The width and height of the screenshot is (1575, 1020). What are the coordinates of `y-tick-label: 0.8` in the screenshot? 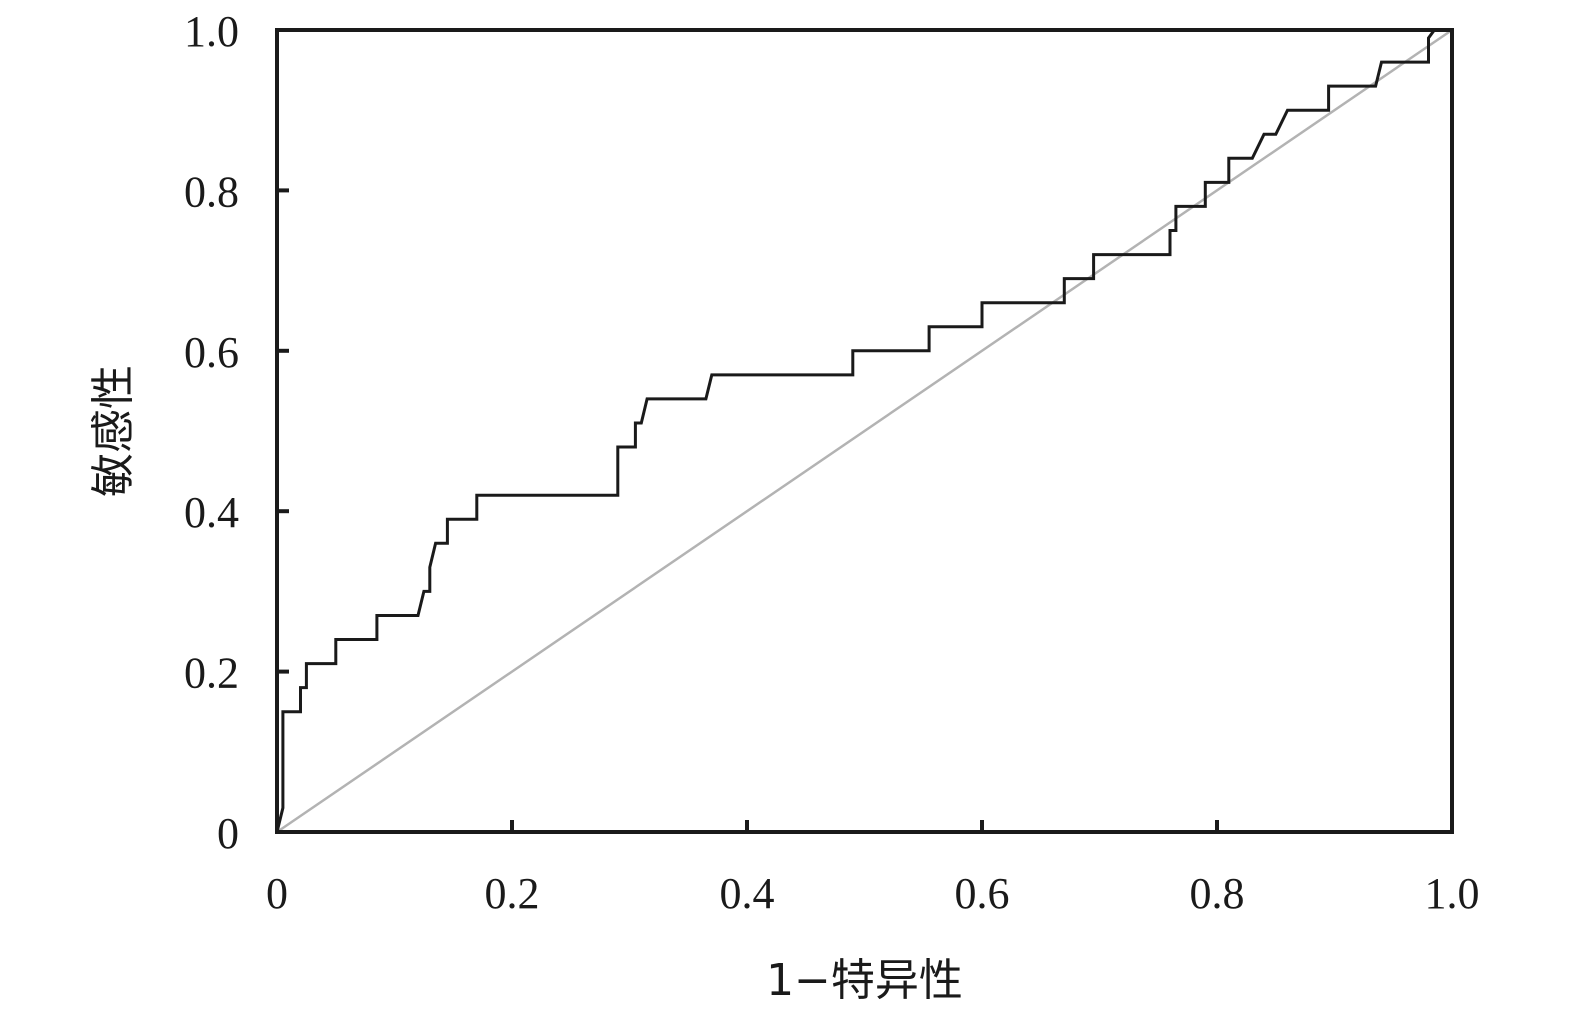 It's located at (211, 191).